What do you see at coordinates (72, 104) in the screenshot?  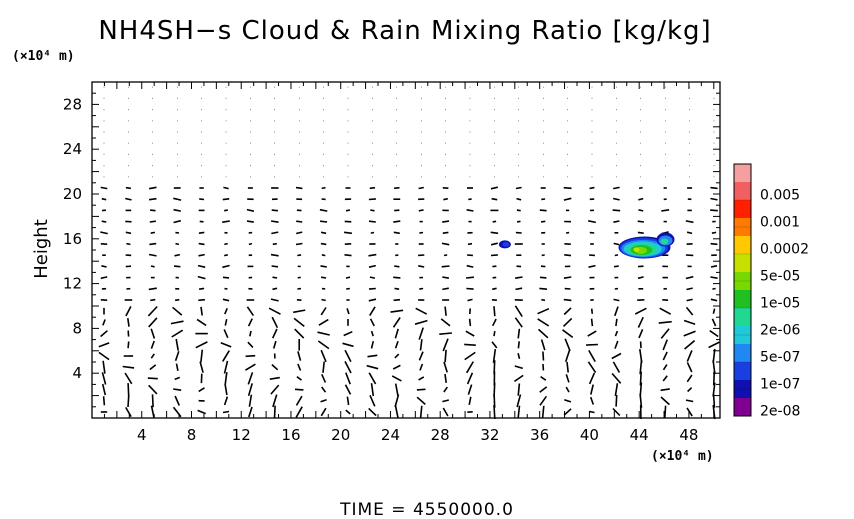 I see `y-tick-label: 28` at bounding box center [72, 104].